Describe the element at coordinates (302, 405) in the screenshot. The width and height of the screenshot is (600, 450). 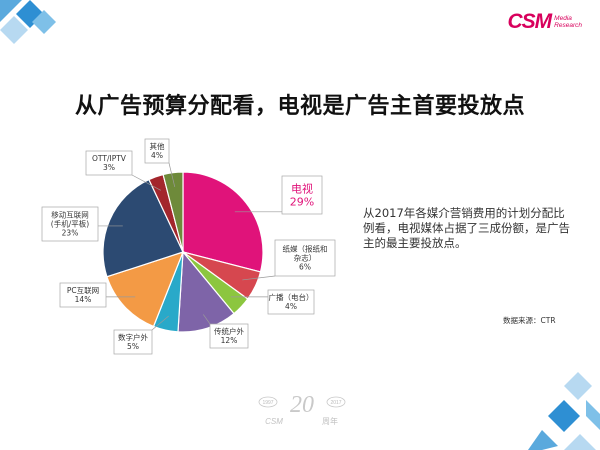
I see `svg-text: 20` at that location.